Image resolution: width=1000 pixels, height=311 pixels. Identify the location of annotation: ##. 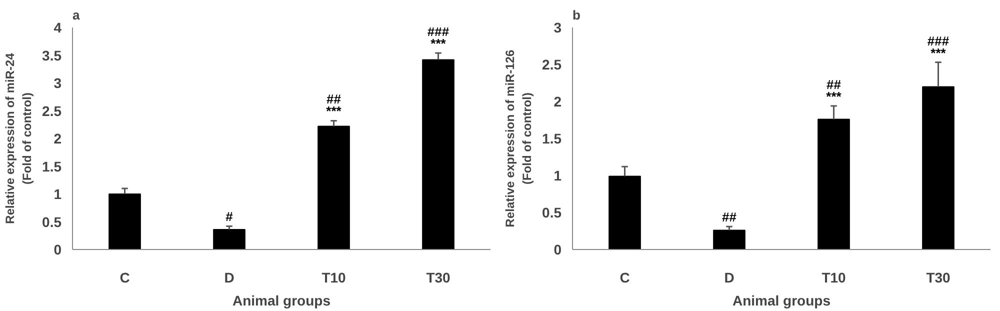
(730, 217).